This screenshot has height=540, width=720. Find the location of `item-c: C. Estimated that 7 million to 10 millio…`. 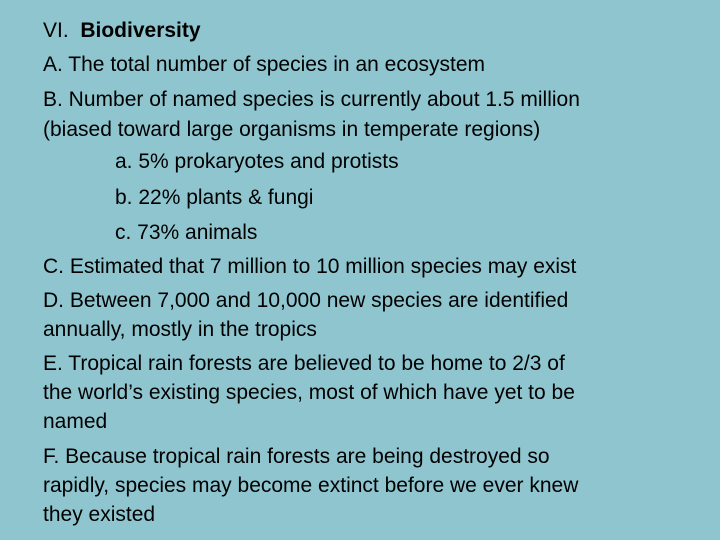

item-c: C. Estimated that 7 million to 10 millio… is located at coordinates (310, 266).